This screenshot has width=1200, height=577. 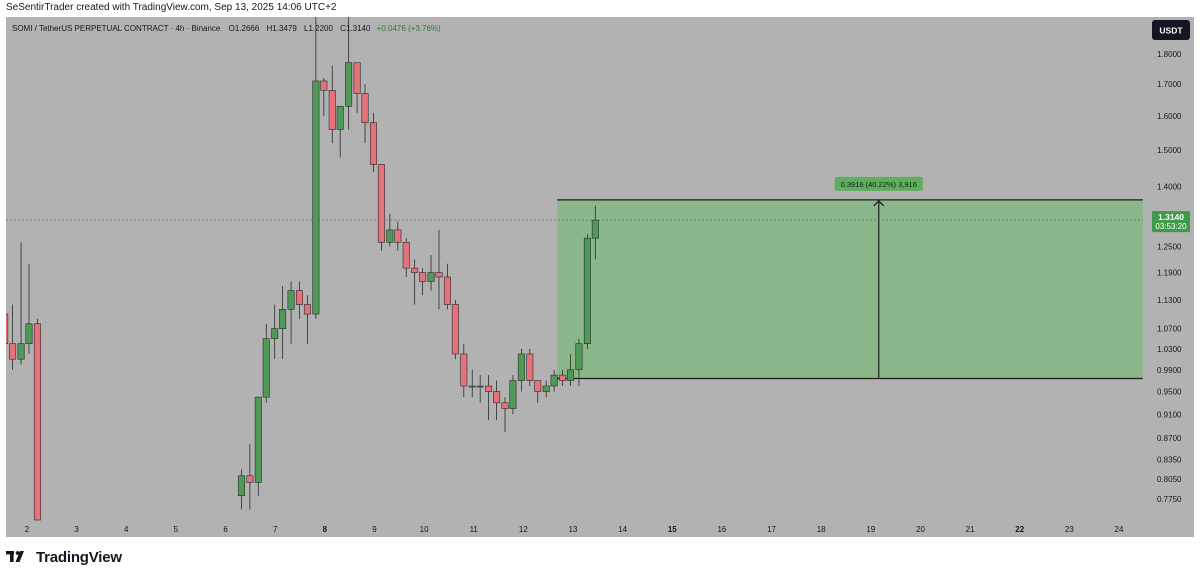 I want to click on date-tick-label: 6, so click(x=225, y=529).